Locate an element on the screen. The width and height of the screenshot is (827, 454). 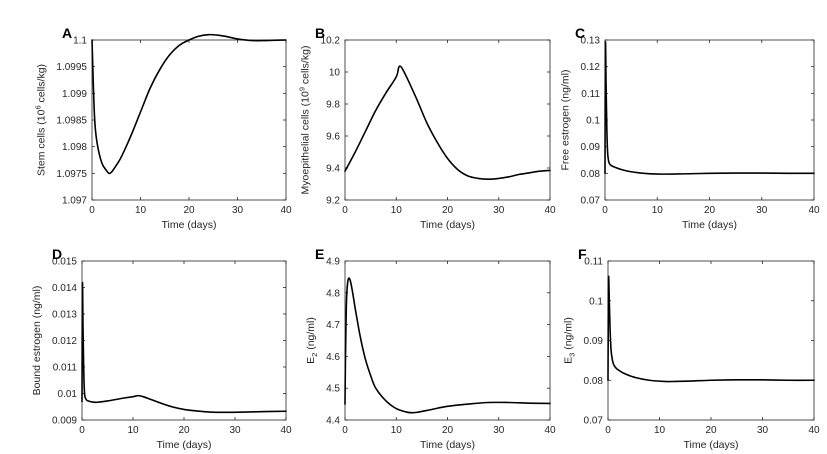
y-tick-label: 10.2 is located at coordinates (331, 41).